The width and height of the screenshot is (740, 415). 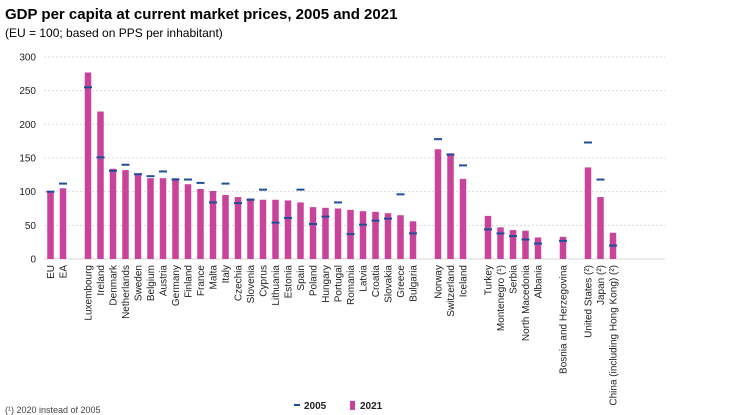 What do you see at coordinates (464, 281) in the screenshot?
I see `category-label: Iceland` at bounding box center [464, 281].